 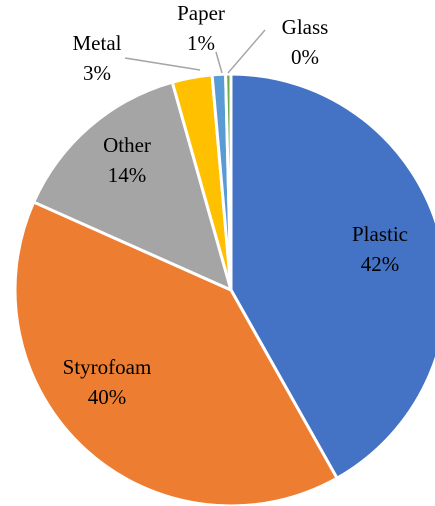 I want to click on data-label-plastic: Plastic 42%, so click(x=380, y=249).